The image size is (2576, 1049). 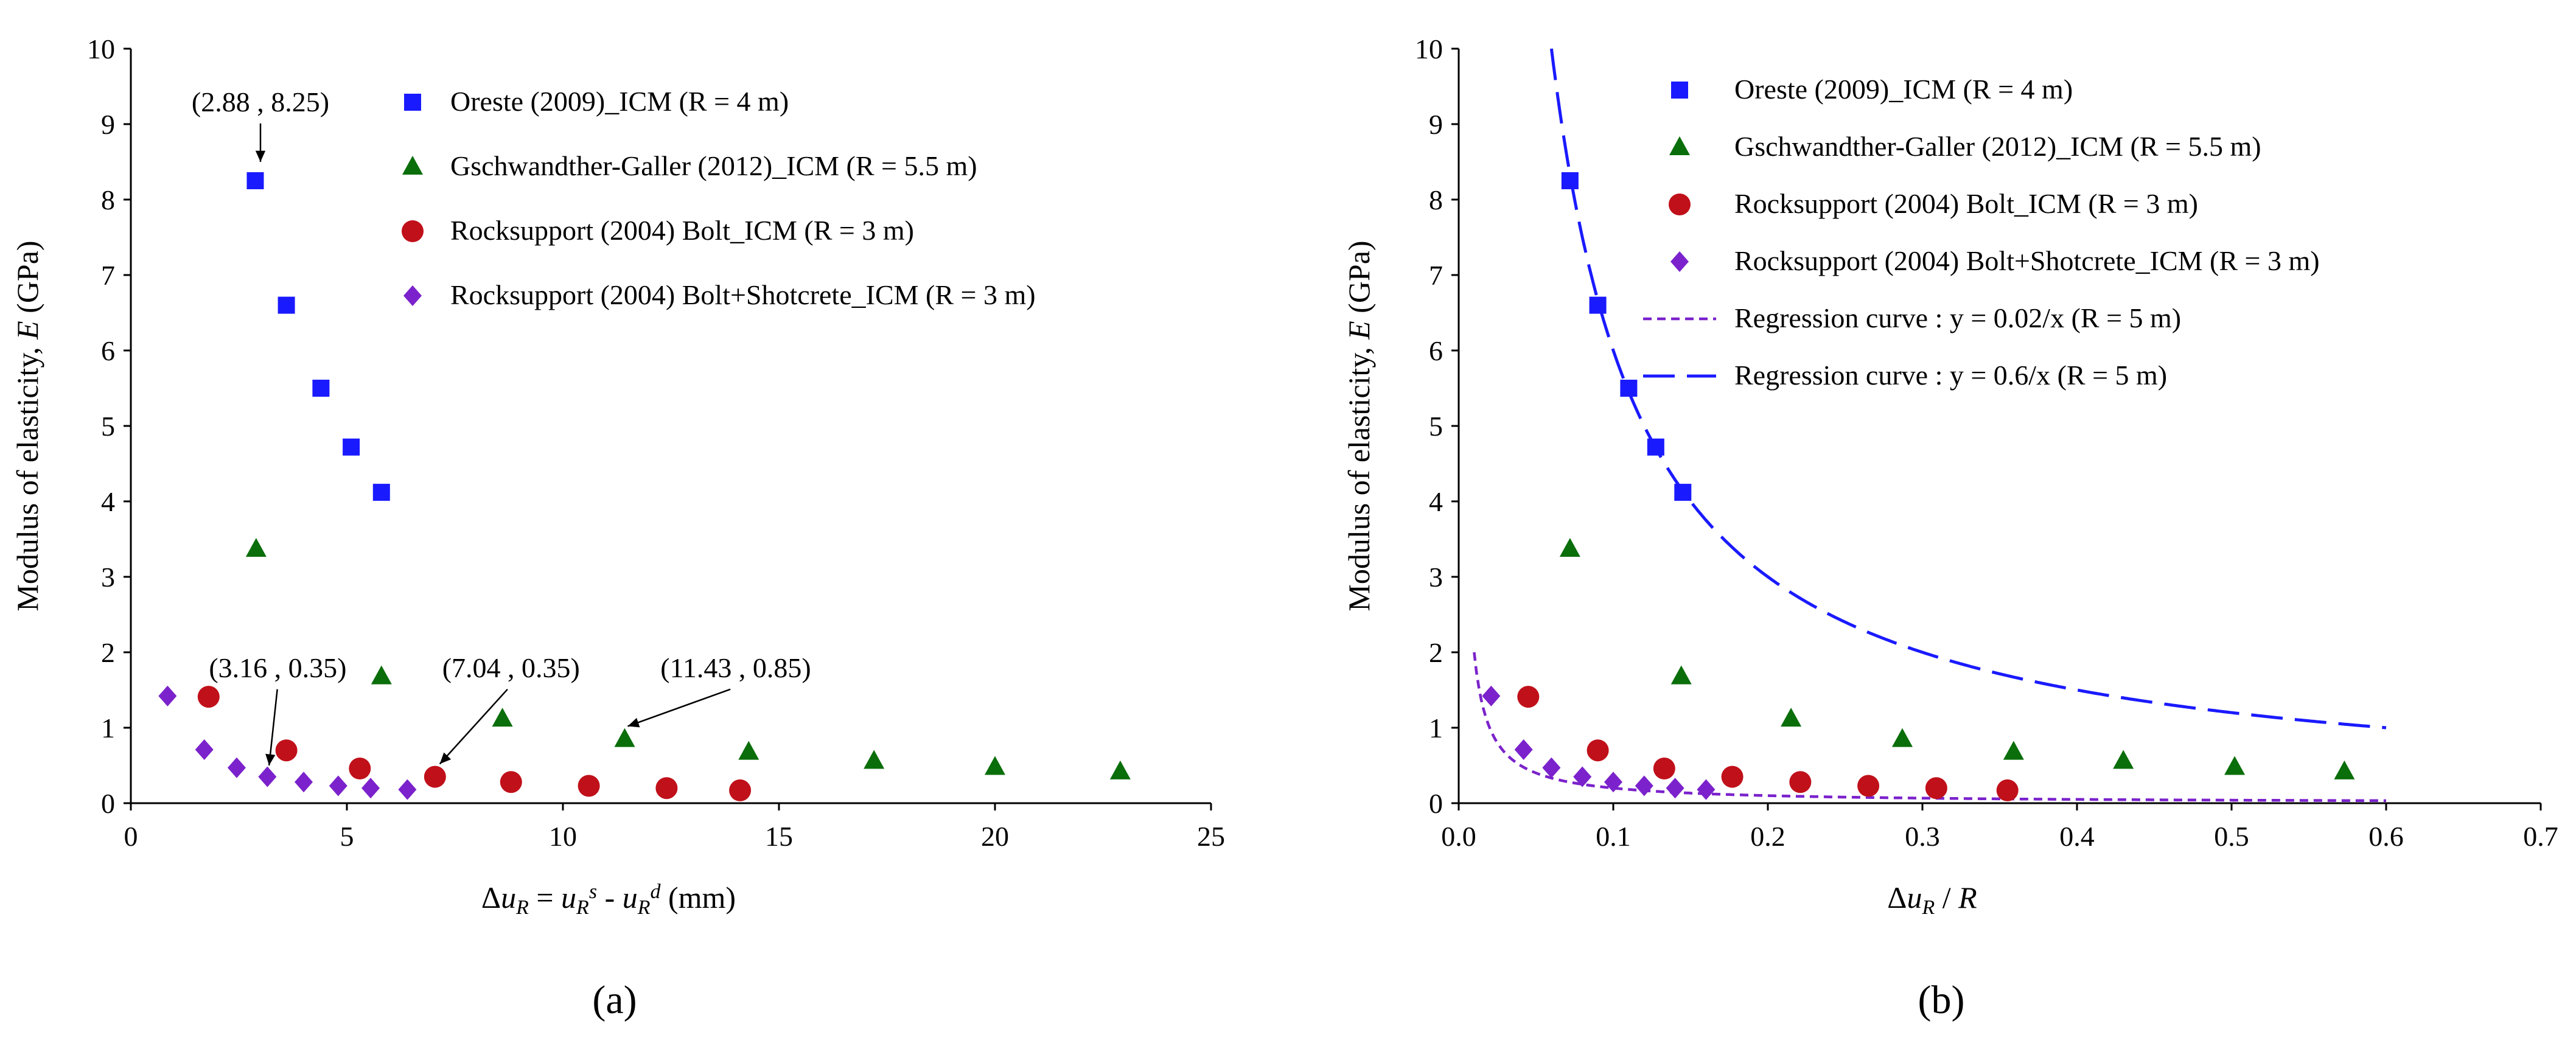 I want to click on x-tick-label: 0.1, so click(x=1613, y=836).